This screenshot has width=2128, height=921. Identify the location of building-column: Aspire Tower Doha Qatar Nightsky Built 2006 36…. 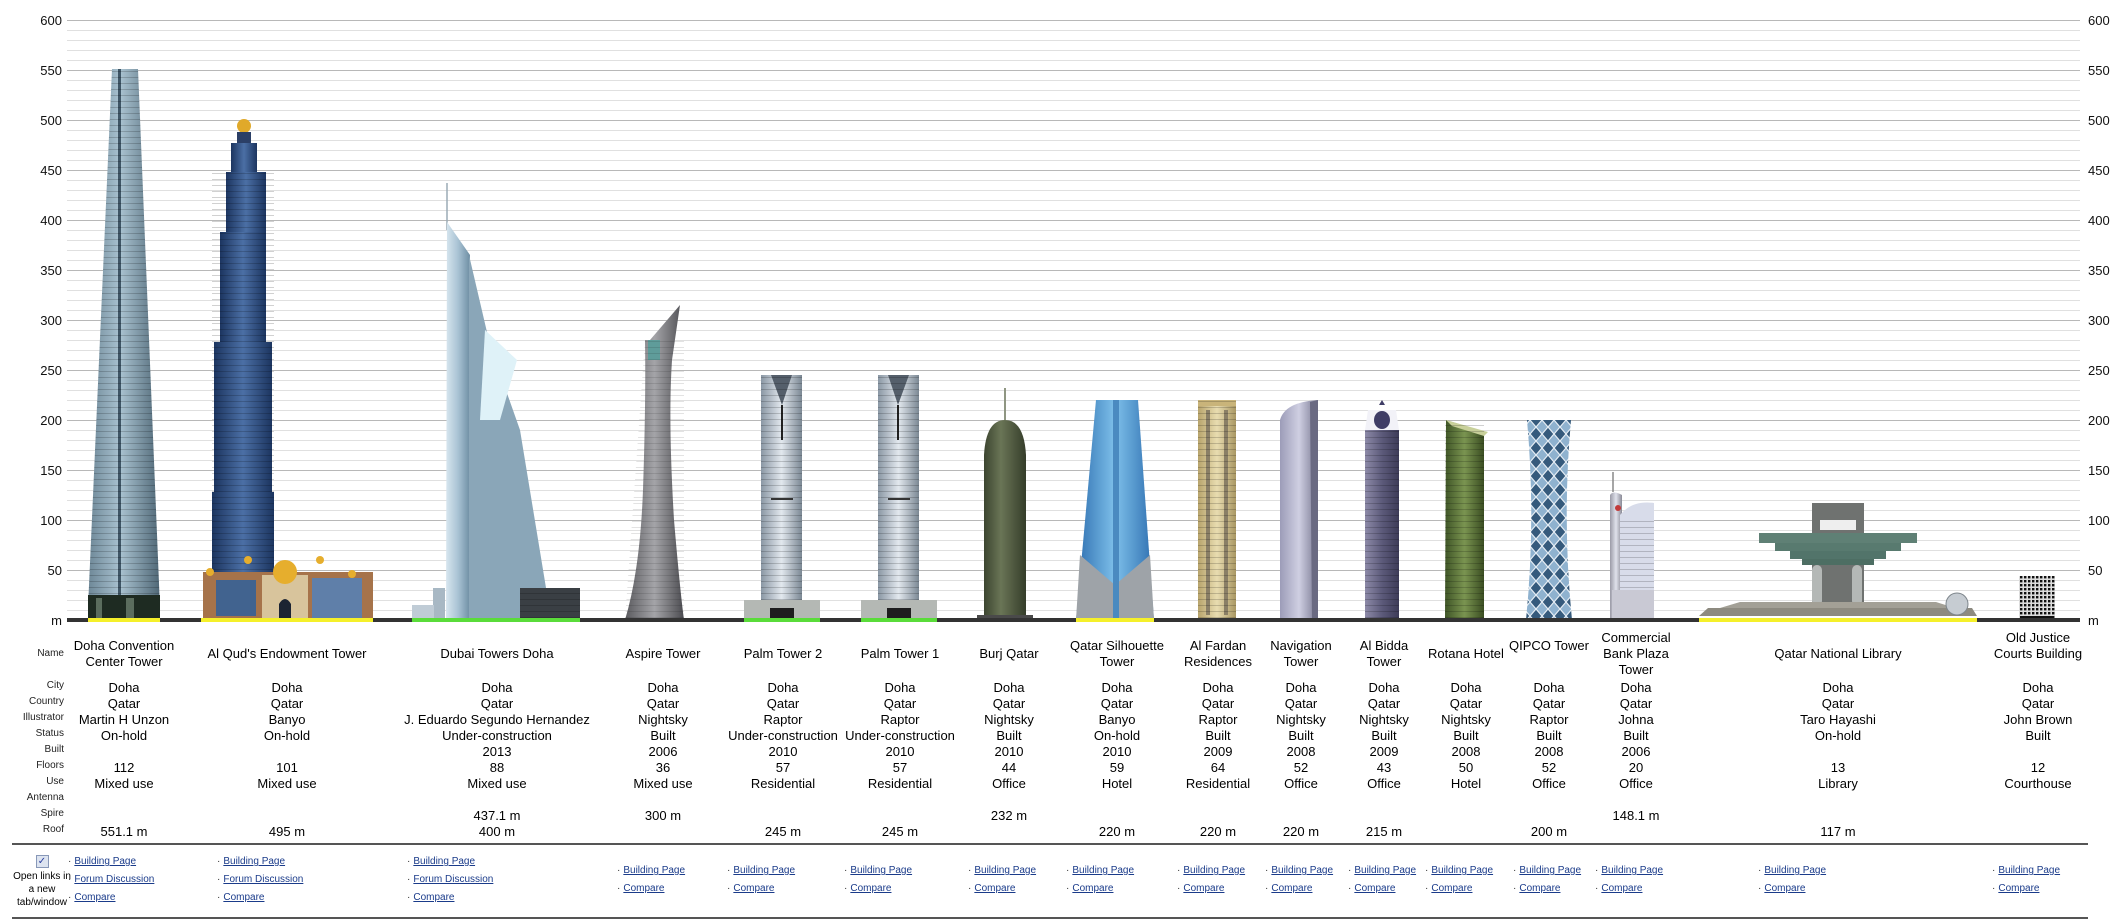
(663, 735).